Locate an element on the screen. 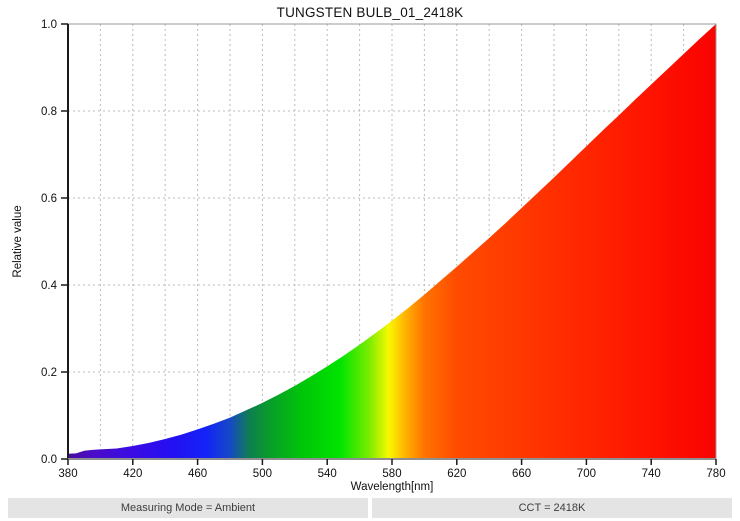 Image resolution: width=740 pixels, height=521 pixels. x-axis-title: Wavelength[nm] is located at coordinates (392, 487).